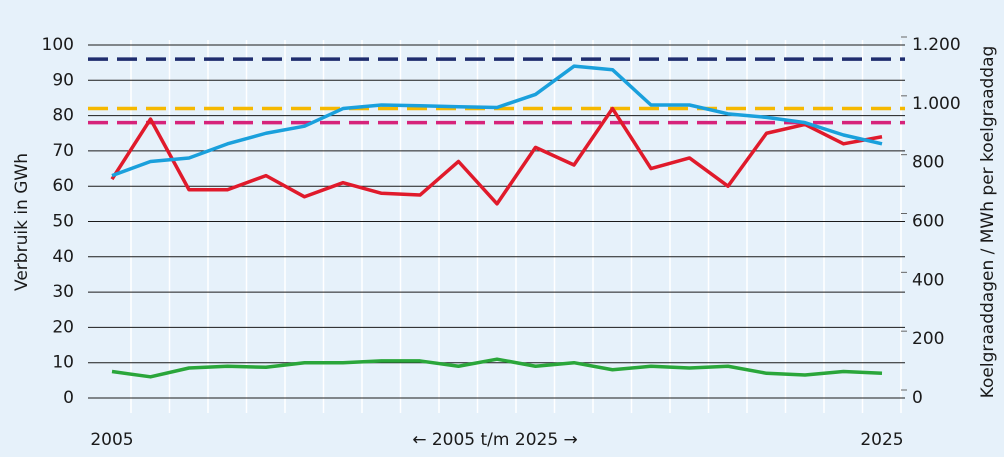 The height and width of the screenshot is (457, 1004). Describe the element at coordinates (63, 151) in the screenshot. I see `y-tick-label: 70` at that location.